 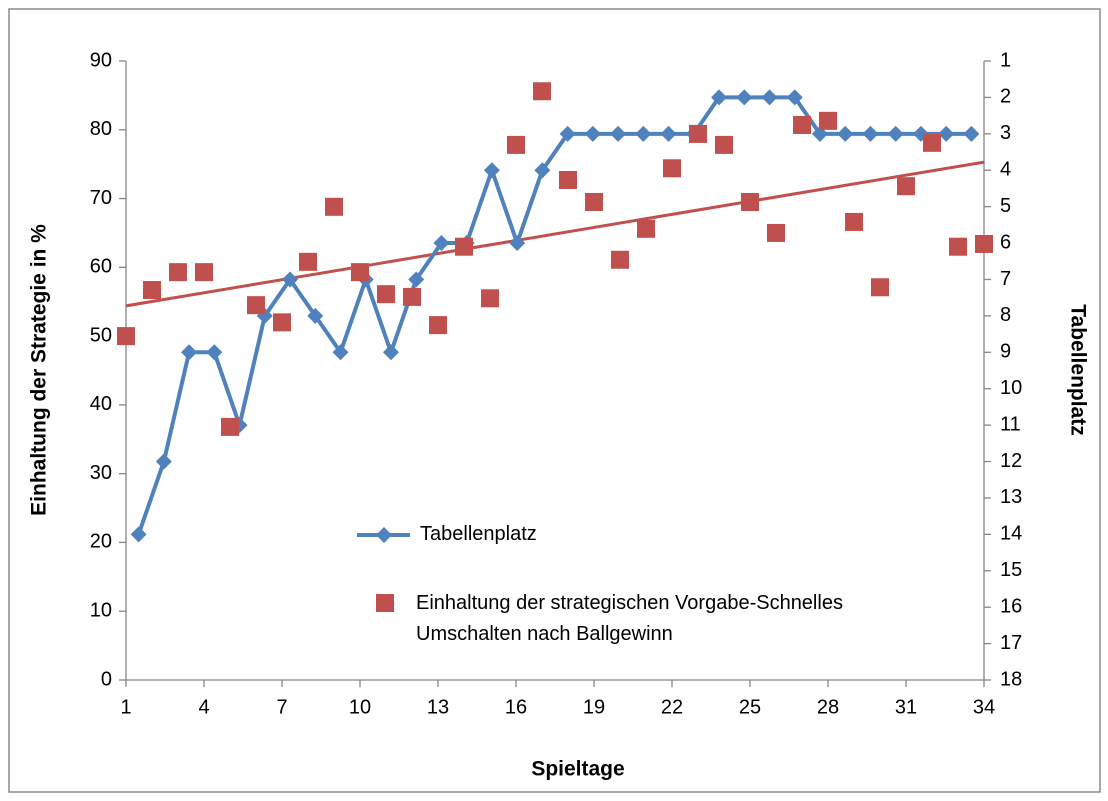 I want to click on x-tick-label: 31, so click(x=906, y=707).